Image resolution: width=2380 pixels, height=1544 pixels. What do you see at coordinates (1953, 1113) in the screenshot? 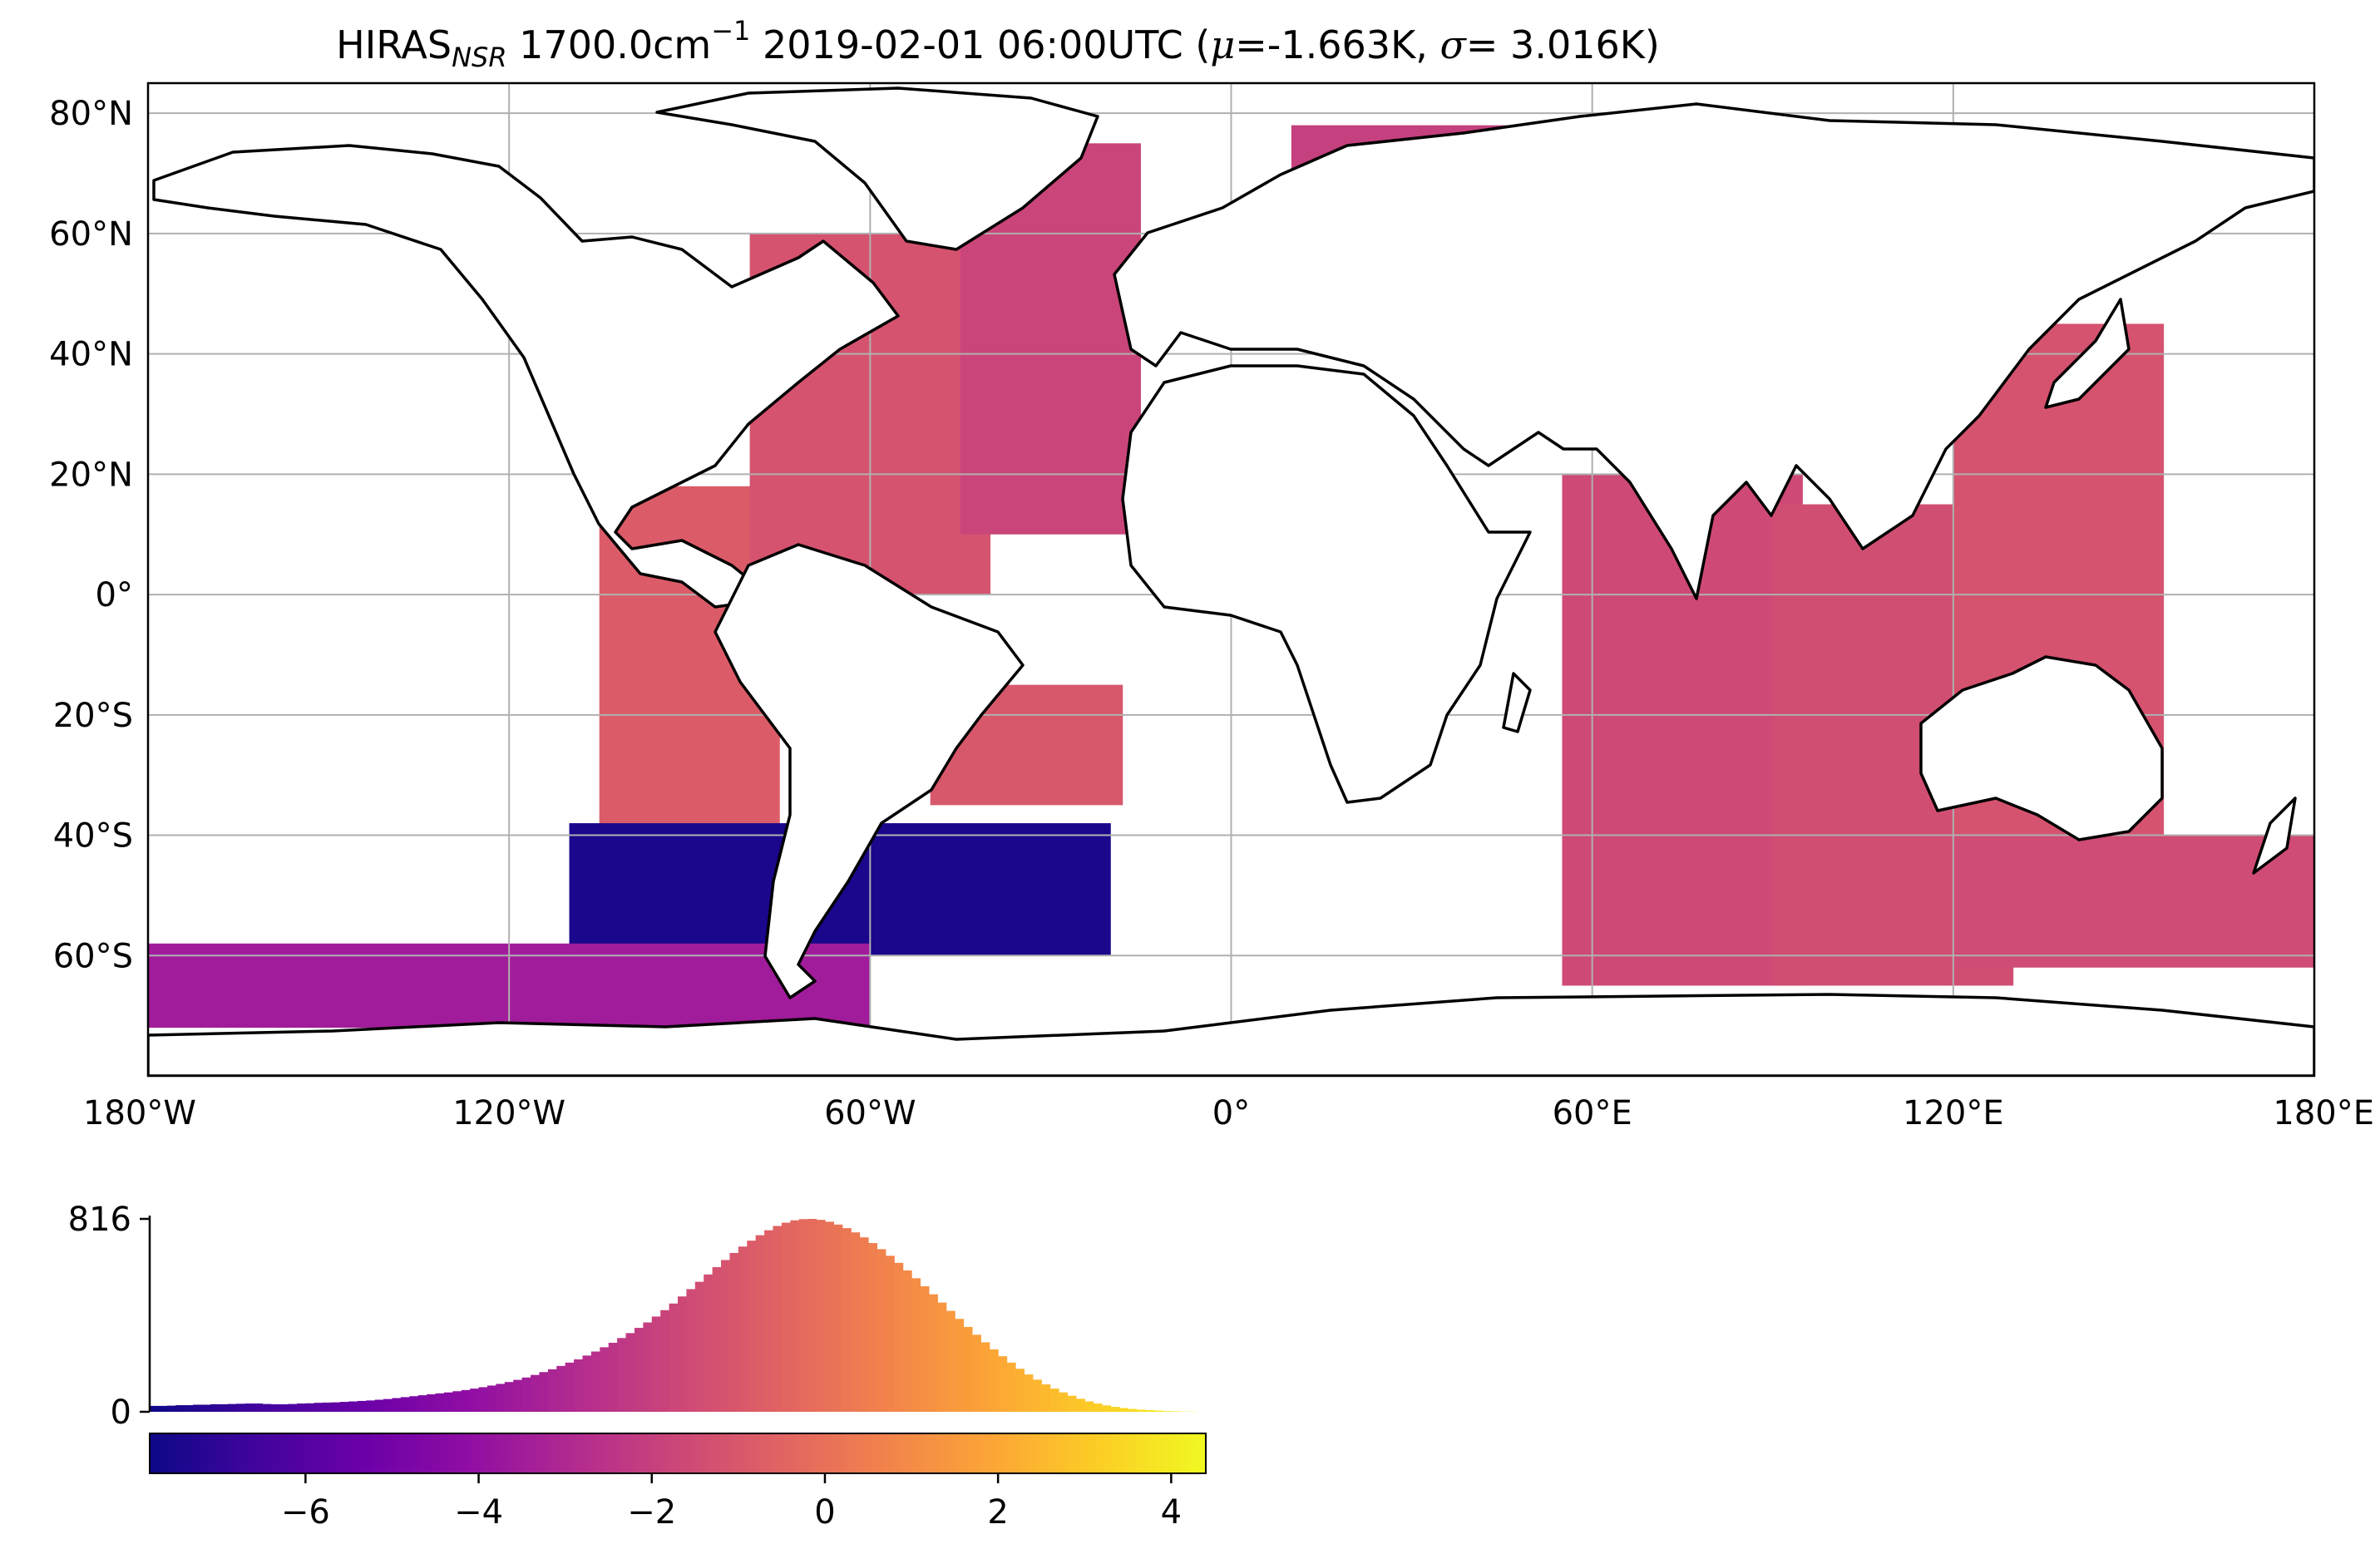
I see `x-tick-label-5: 120°E` at bounding box center [1953, 1113].